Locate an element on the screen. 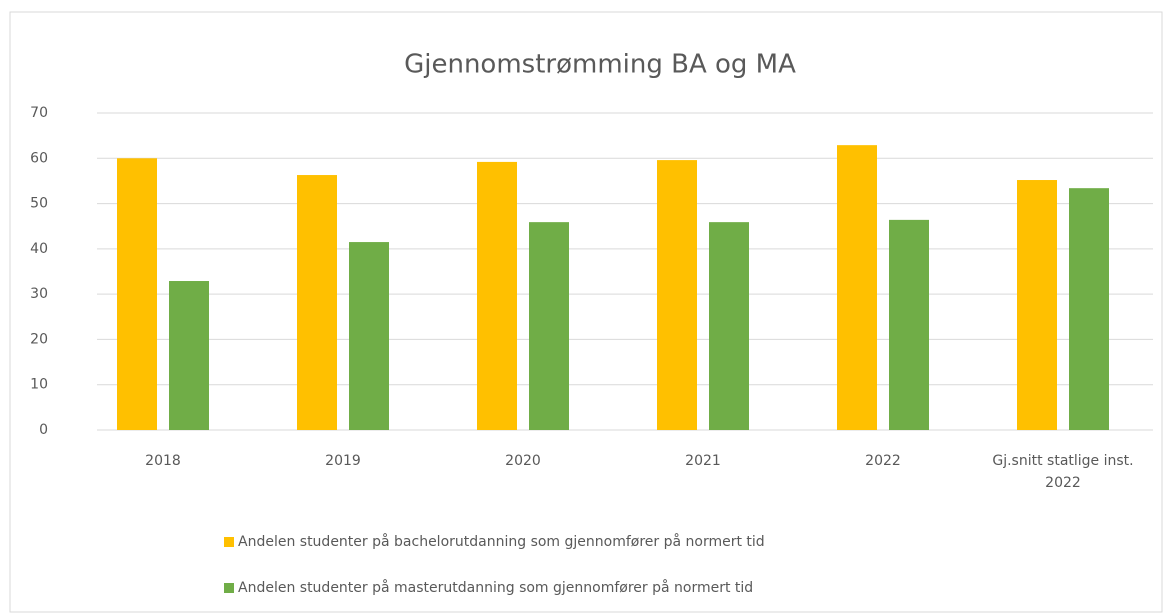 The height and width of the screenshot is (615, 1173). y-tick-label: 70 is located at coordinates (39, 113).